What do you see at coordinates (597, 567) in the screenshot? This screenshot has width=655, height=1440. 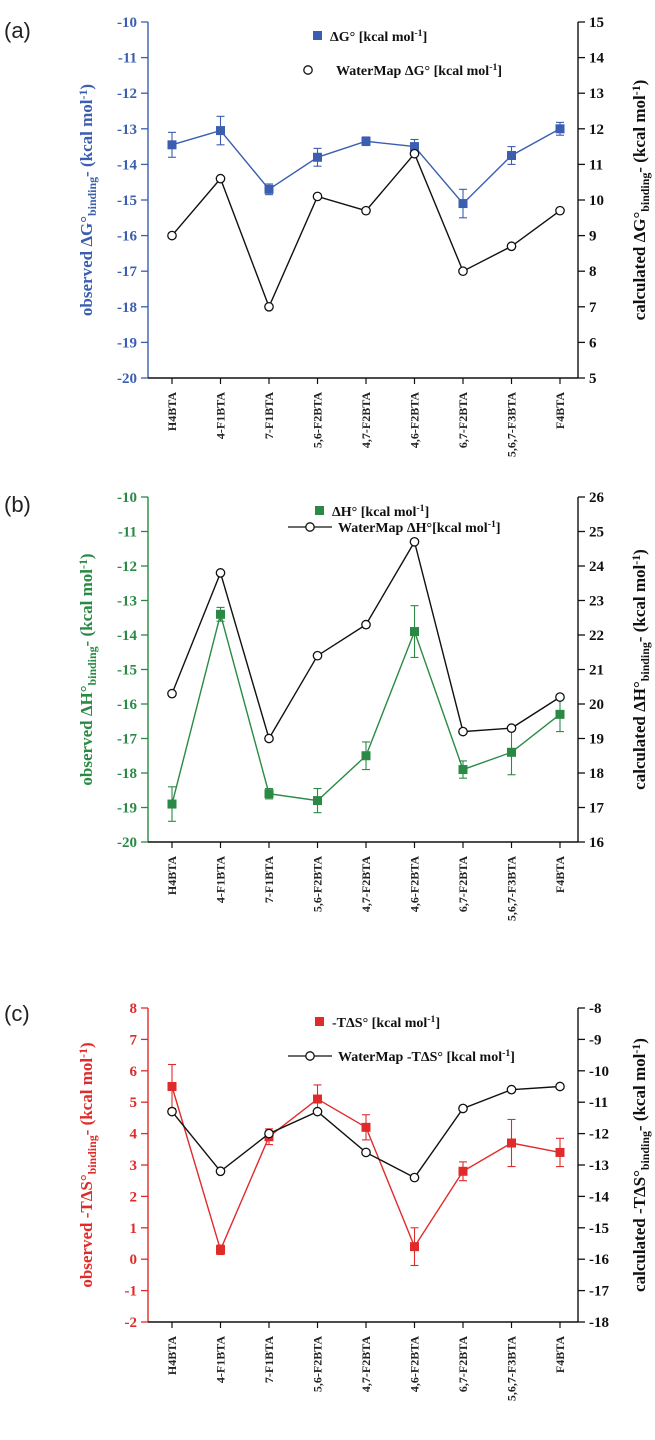 I see `right-tick-label: 24` at bounding box center [597, 567].